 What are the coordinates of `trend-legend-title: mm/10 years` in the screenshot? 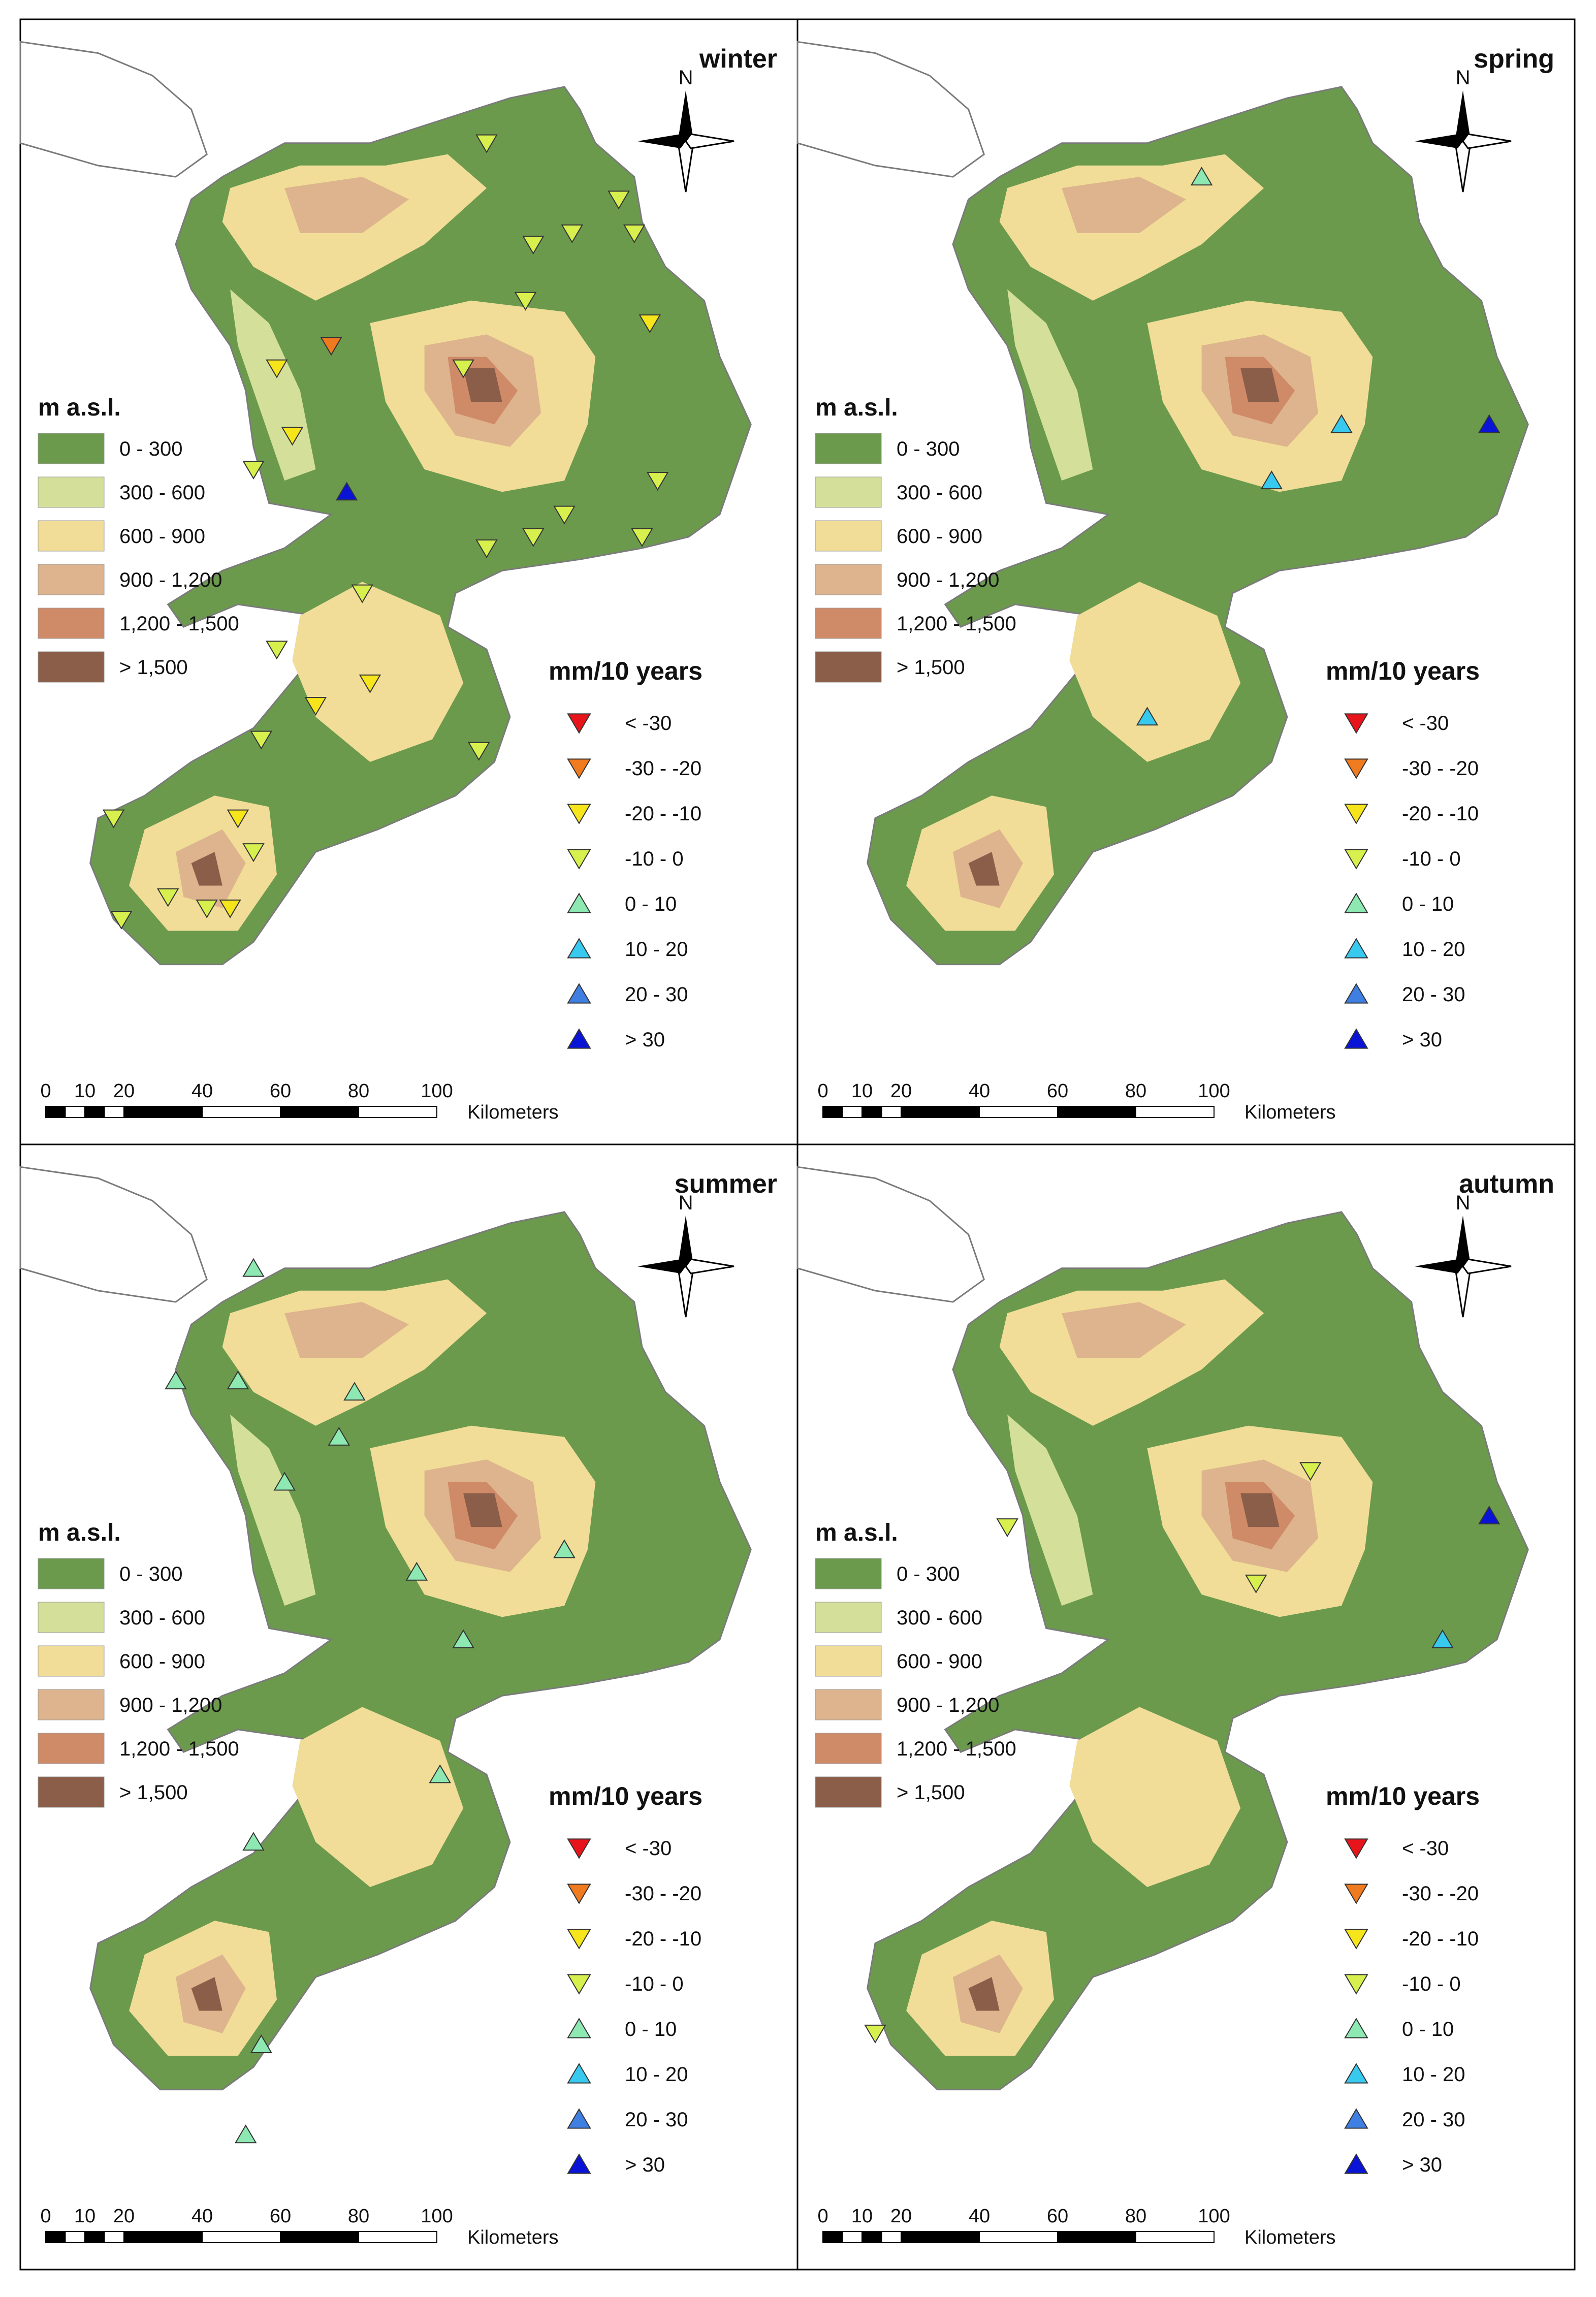 It's located at (1403, 1796).